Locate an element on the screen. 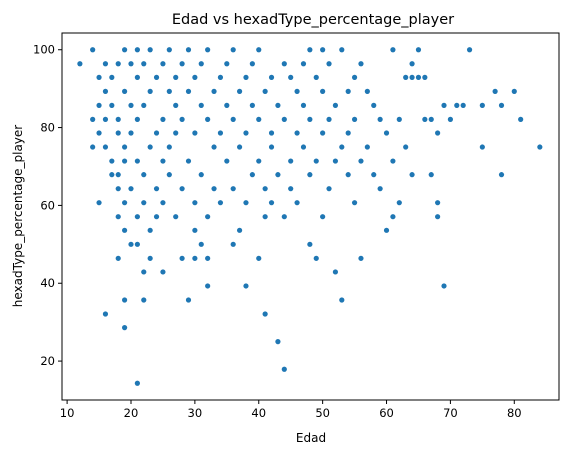  x-tick-label: 30 is located at coordinates (195, 413).